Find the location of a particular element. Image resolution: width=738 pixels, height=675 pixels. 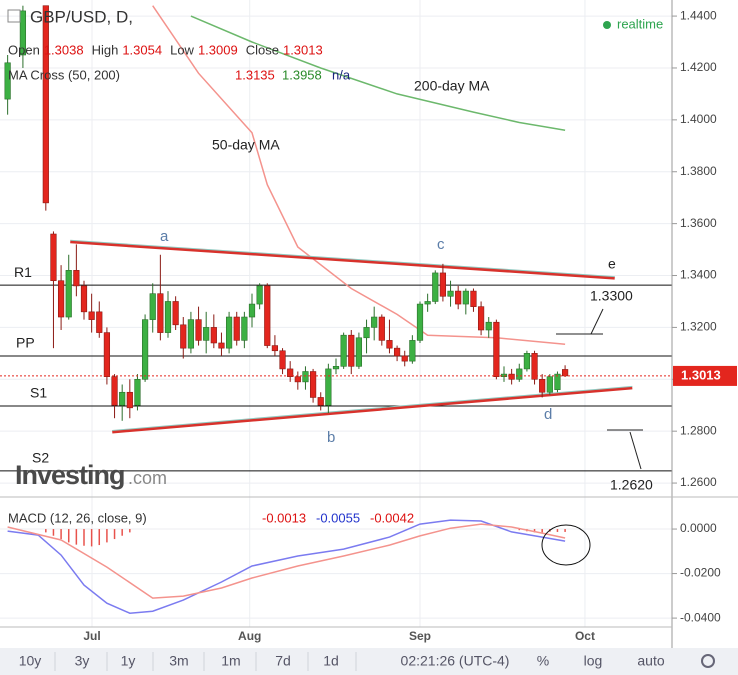

ohlc-label: Low is located at coordinates (182, 49).